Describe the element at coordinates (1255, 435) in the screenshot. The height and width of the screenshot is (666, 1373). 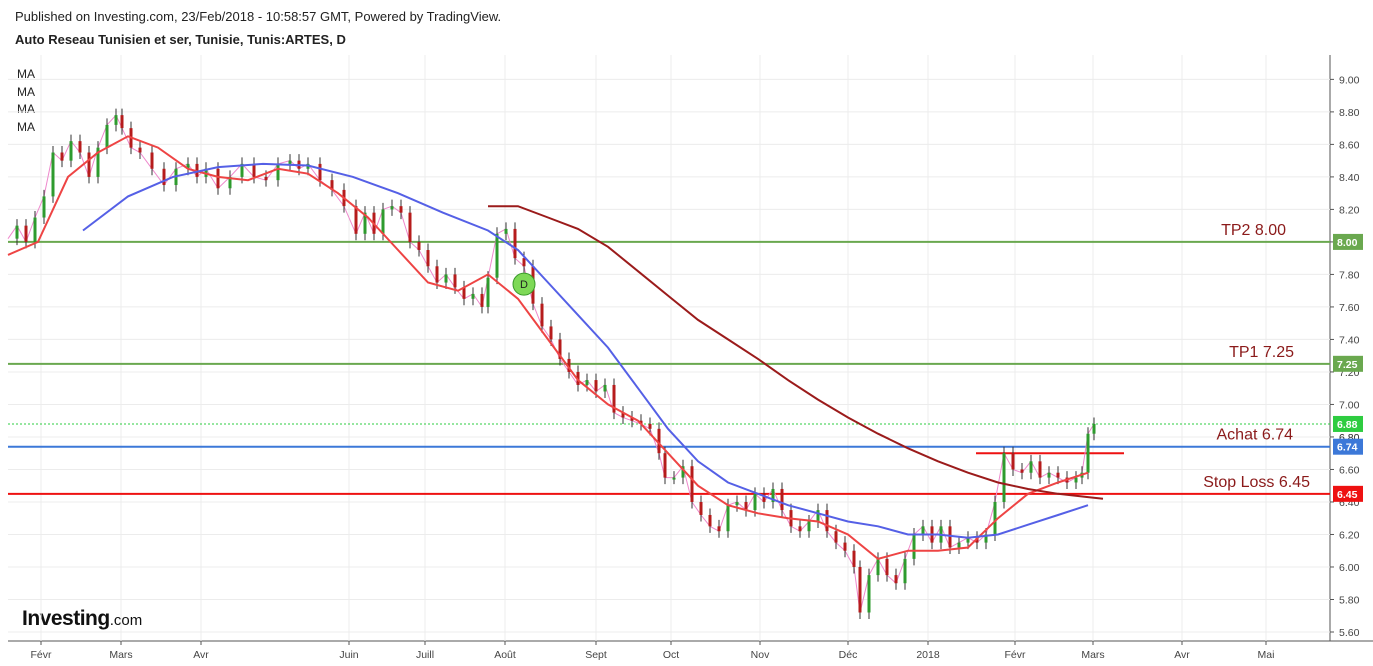
I see `level-label: Achat 6.74` at that location.